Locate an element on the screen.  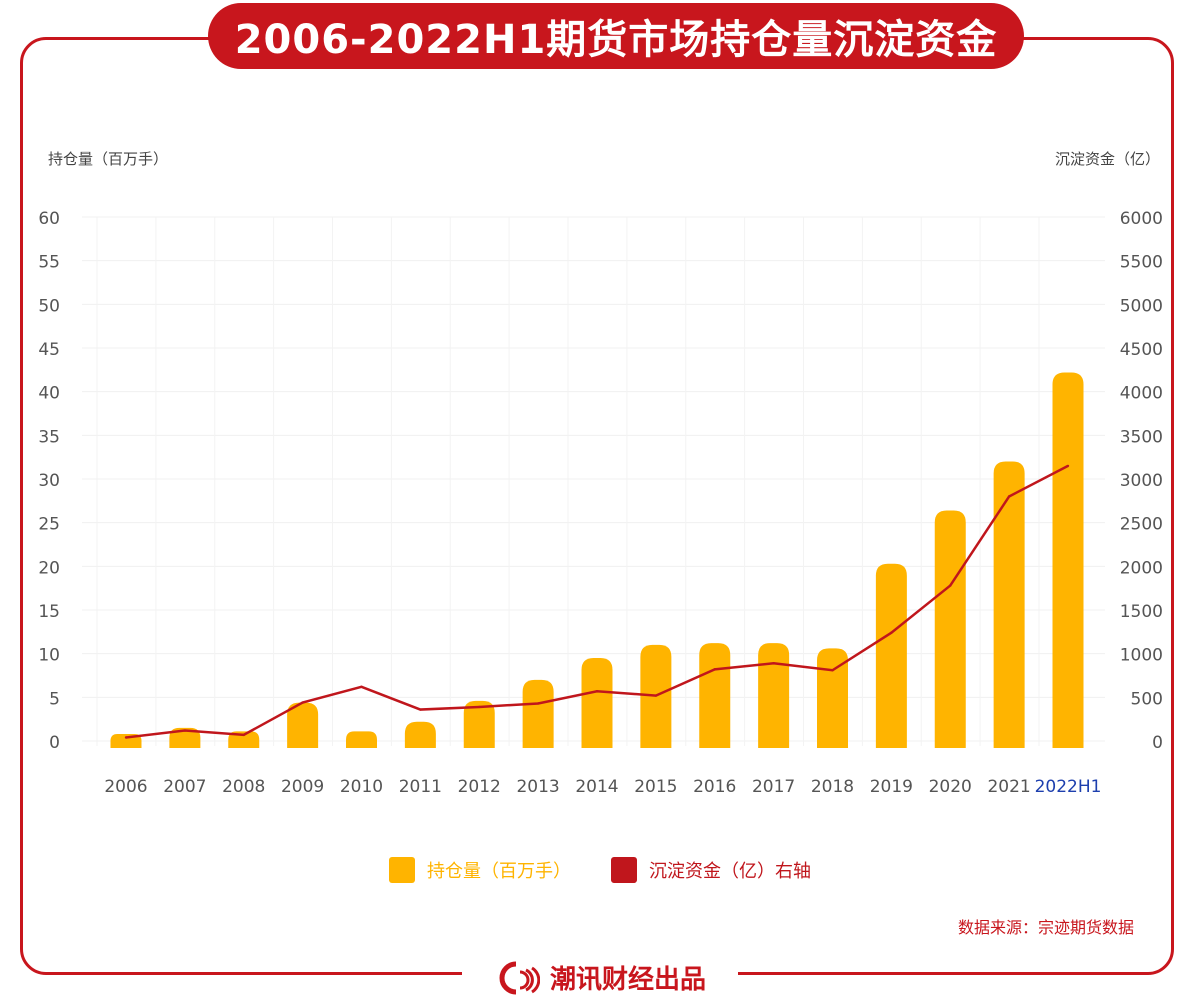
left-tick-label: 40 is located at coordinates (49, 394).